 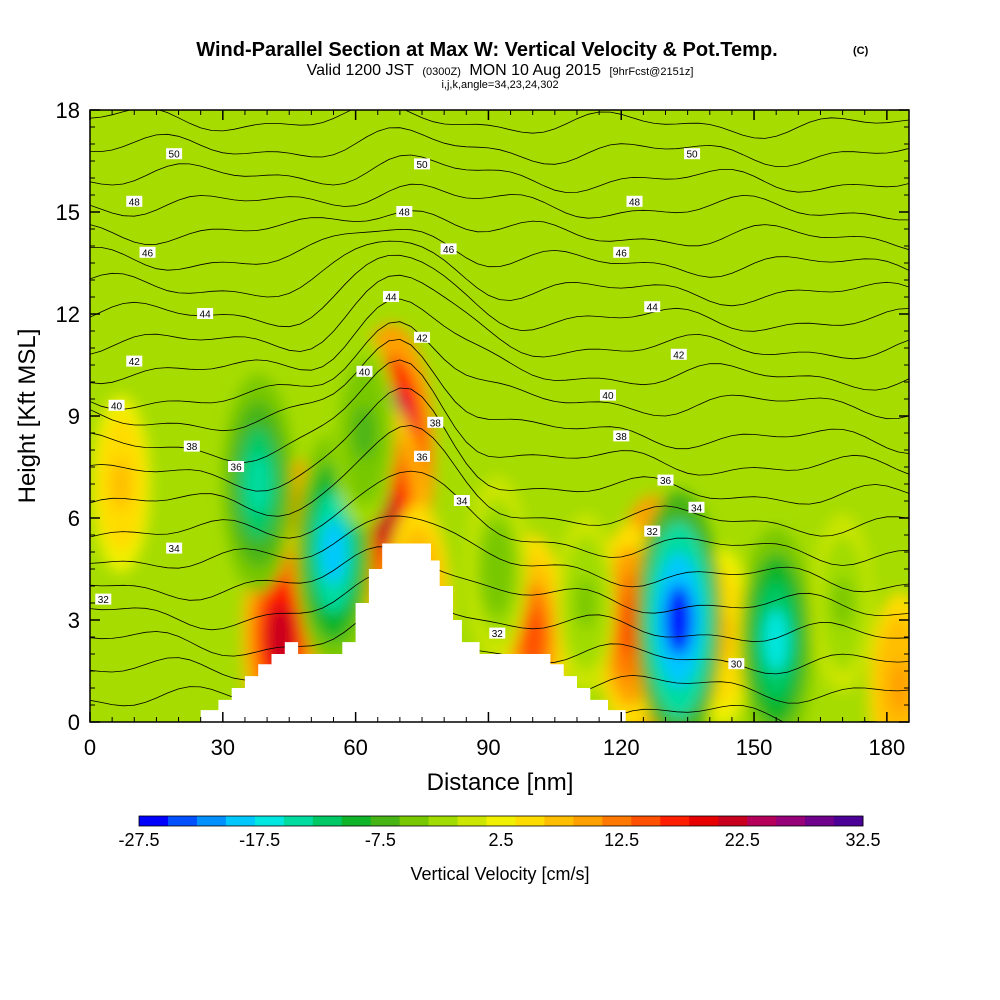 I want to click on y-axis-label: Height [Kft MSL], so click(x=27, y=416).